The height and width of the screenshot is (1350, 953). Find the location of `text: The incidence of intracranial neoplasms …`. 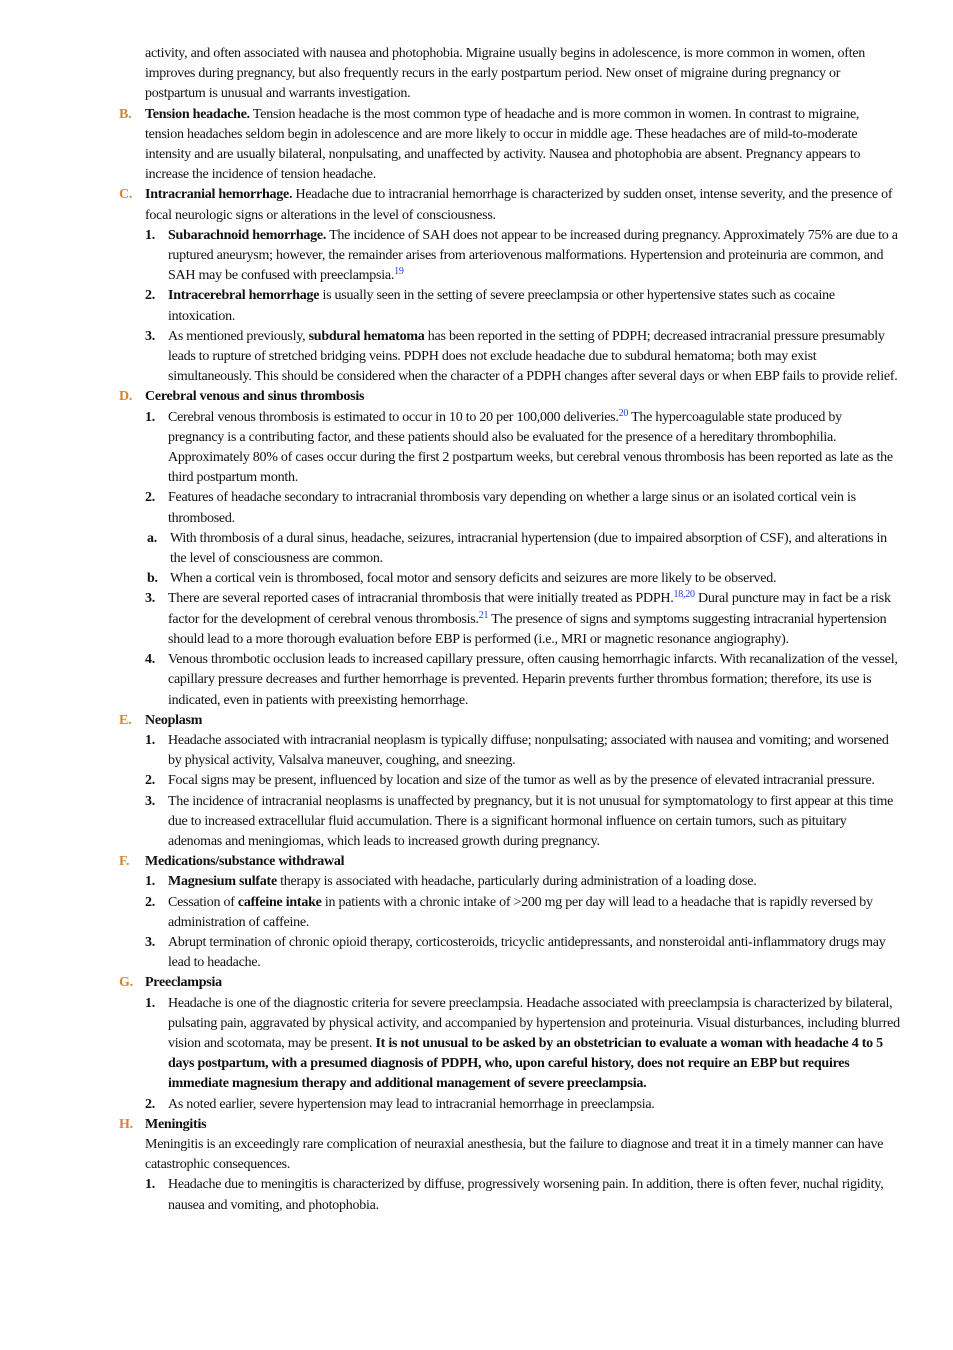

text: The incidence of intracranial neoplasms … is located at coordinates (531, 821).